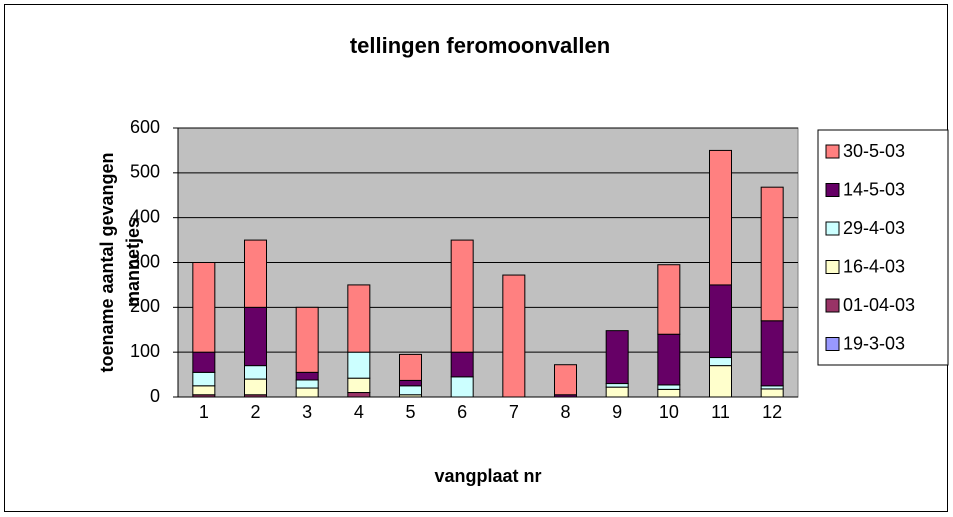 This screenshot has height=517, width=953. I want to click on chart-title: tellingen feromoonvallen, so click(480, 45).